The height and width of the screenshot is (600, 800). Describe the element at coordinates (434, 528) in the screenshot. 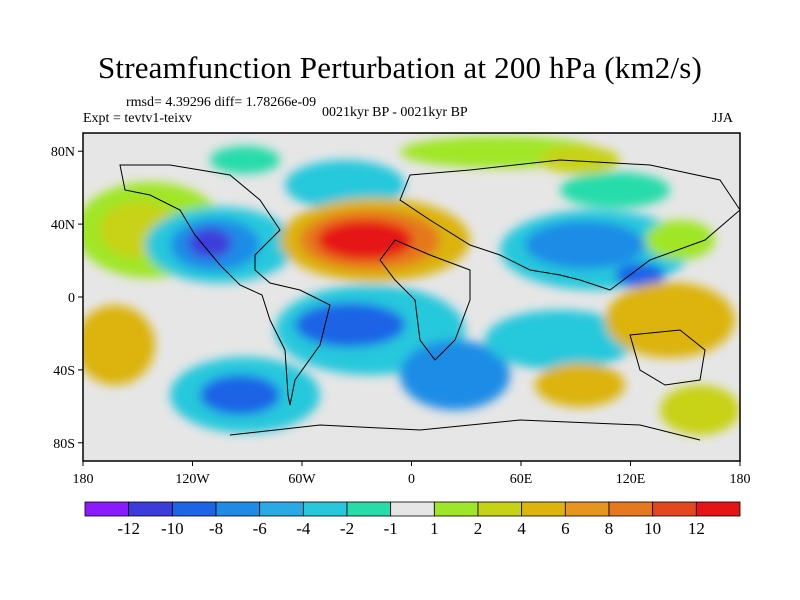

I see `colorbar-label: 1` at that location.